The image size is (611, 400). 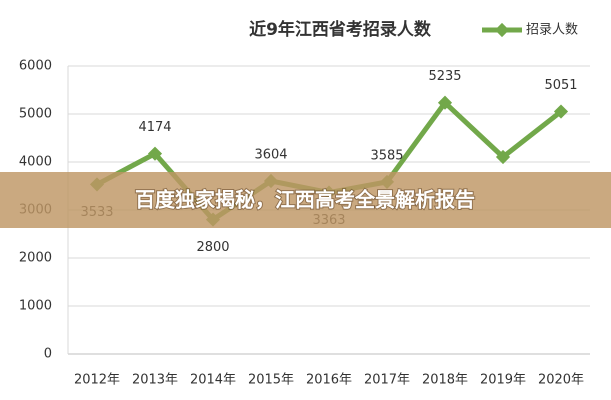 What do you see at coordinates (35, 114) in the screenshot?
I see `y-tick-label: 5000` at bounding box center [35, 114].